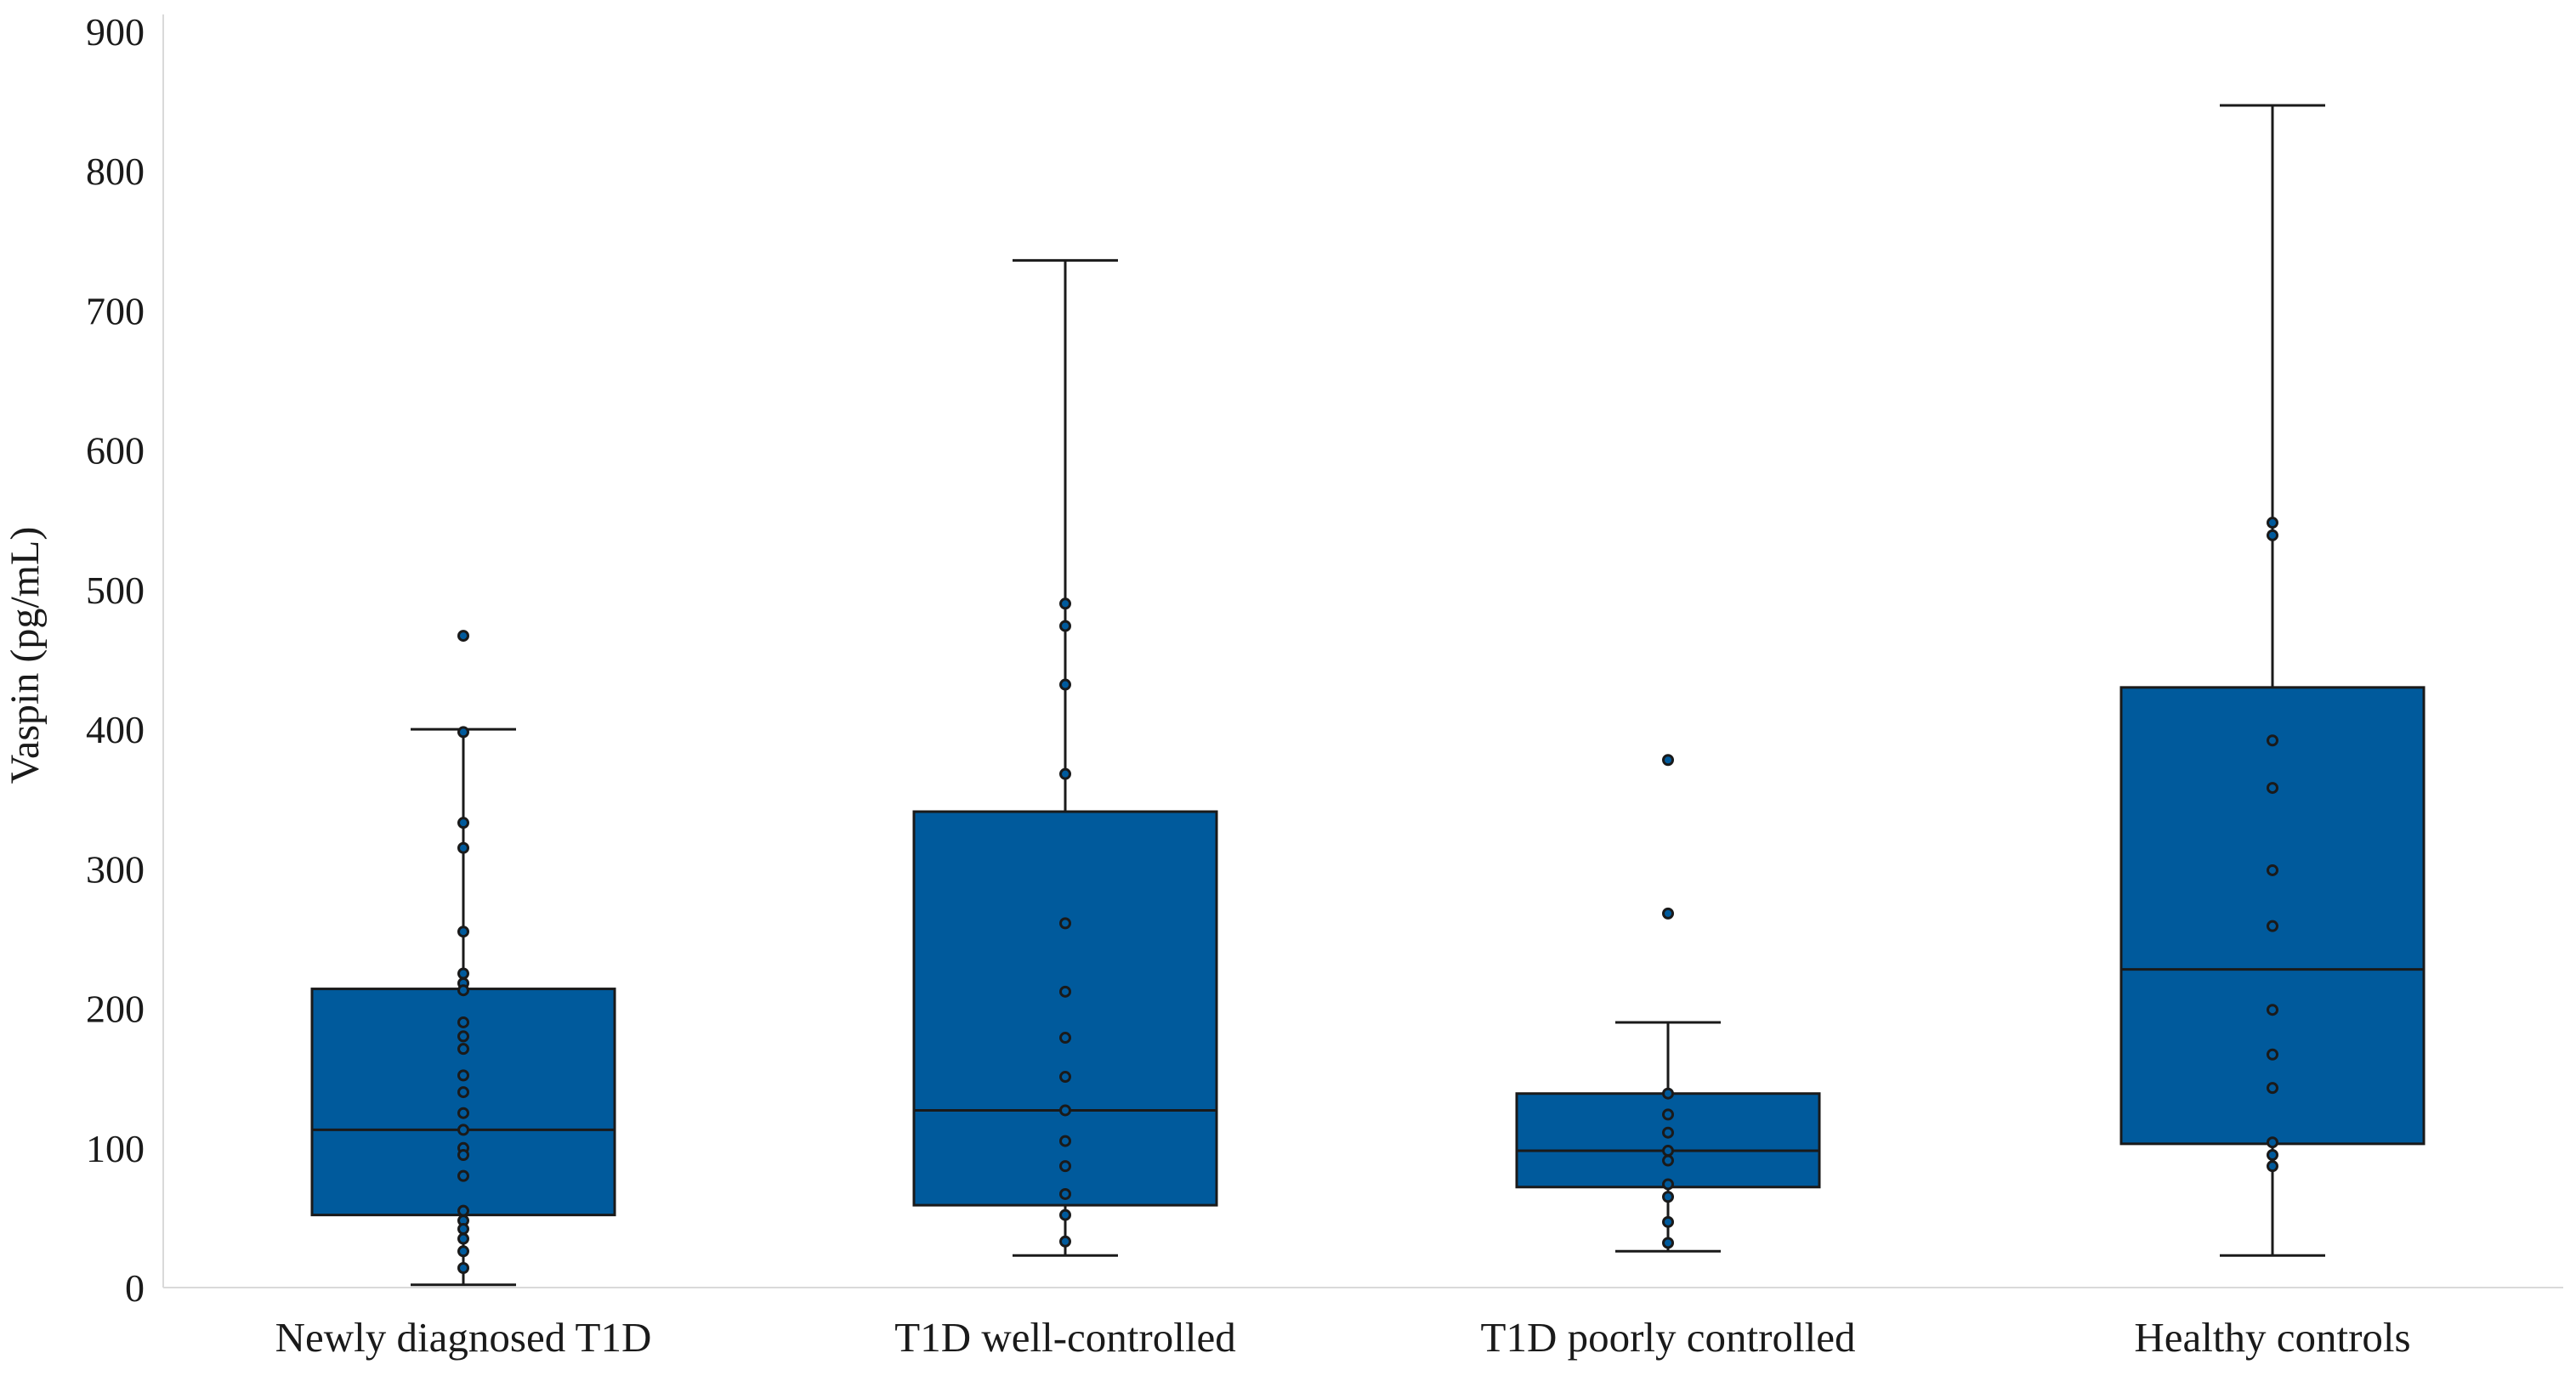  What do you see at coordinates (115, 451) in the screenshot?
I see `y-tick-label: 600` at bounding box center [115, 451].